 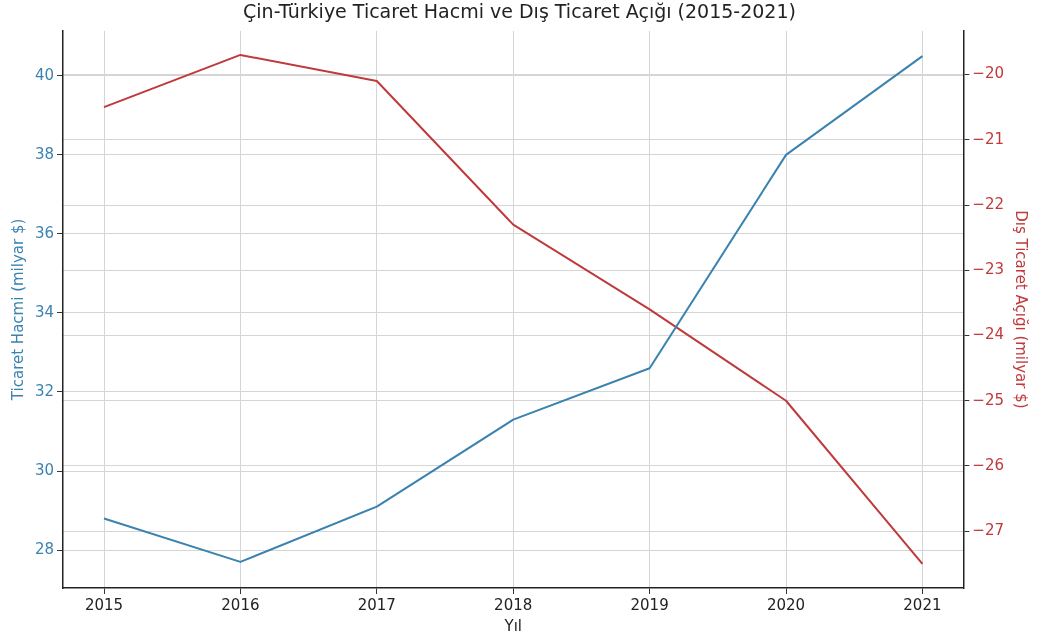 I want to click on y-tick-label: 36, so click(x=44, y=232).